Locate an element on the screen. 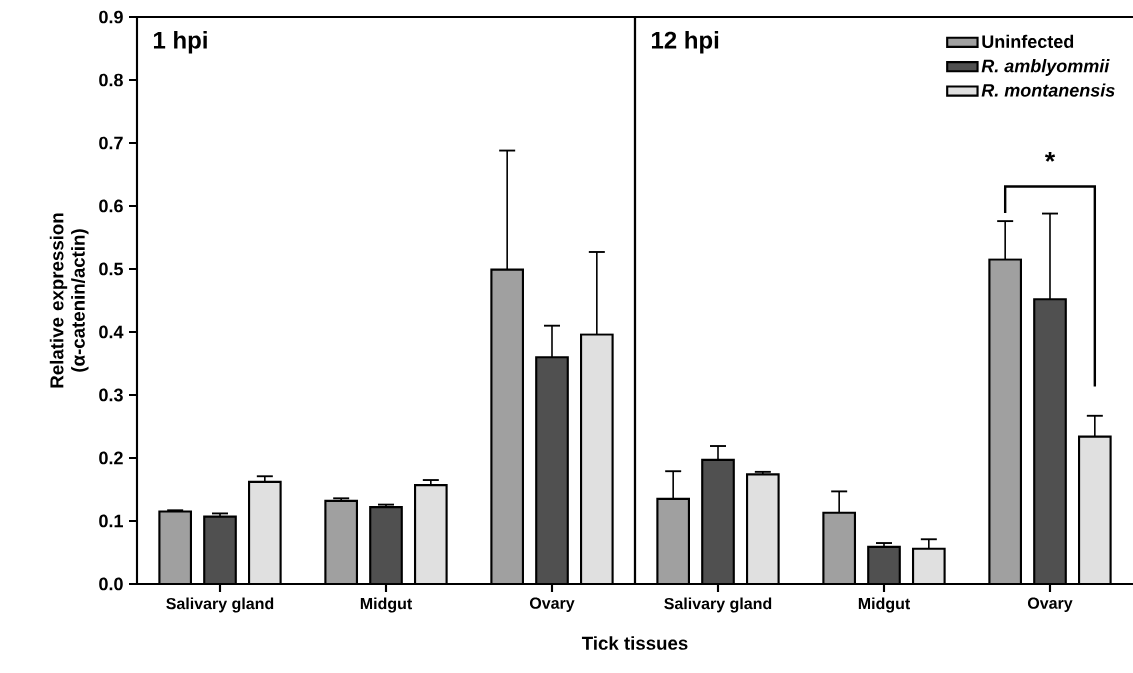 The height and width of the screenshot is (673, 1133). y-tick-label: 0.7 is located at coordinates (111, 143).